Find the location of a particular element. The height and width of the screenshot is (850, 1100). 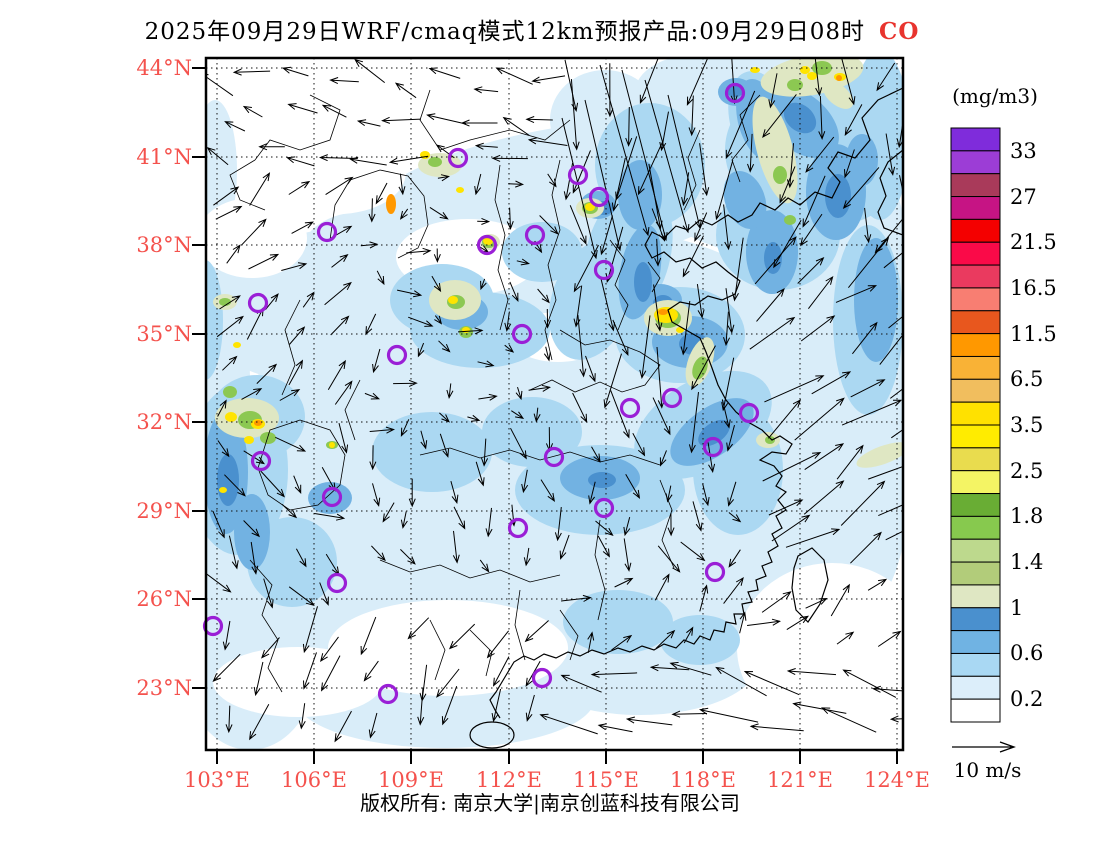

lon-label: 112°E is located at coordinates (509, 780).